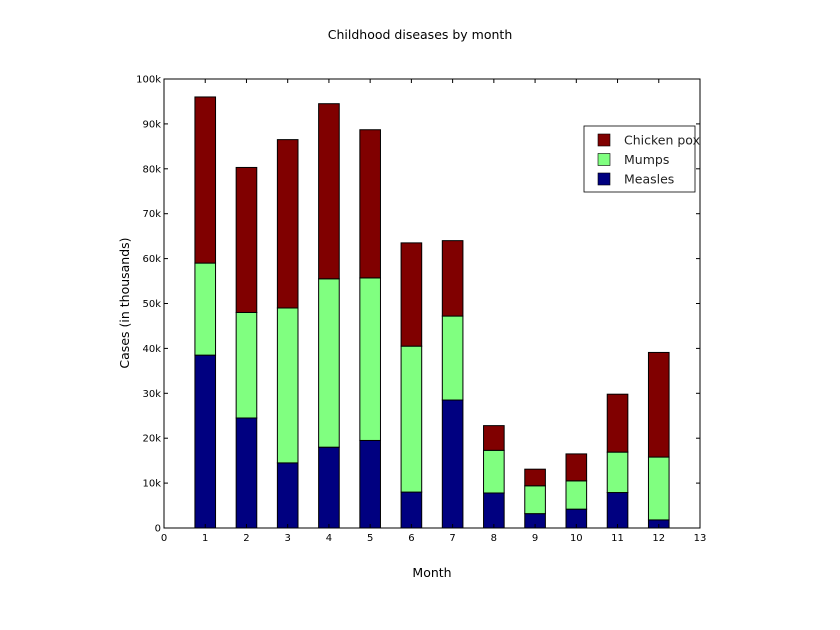 This screenshot has width=840, height=630. I want to click on y-tick-label-10k: 10k, so click(151, 484).